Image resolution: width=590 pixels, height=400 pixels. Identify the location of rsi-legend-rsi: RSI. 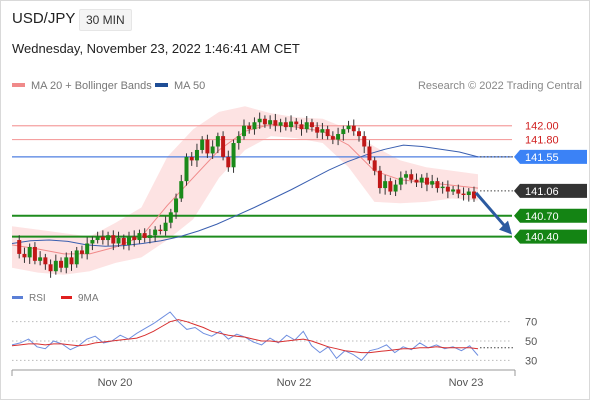
(29, 298).